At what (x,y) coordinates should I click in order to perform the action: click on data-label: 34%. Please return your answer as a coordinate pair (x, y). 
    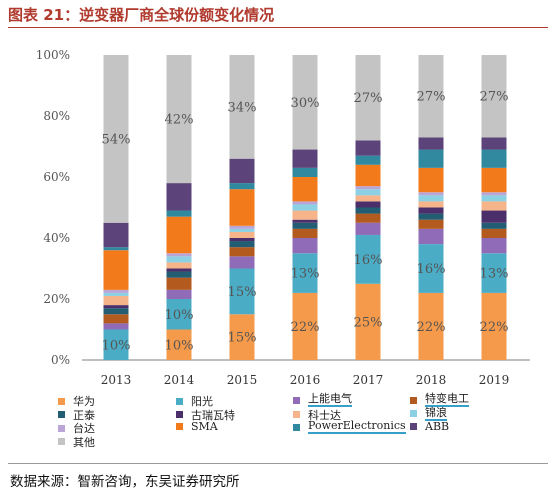
    Looking at the image, I should click on (242, 107).